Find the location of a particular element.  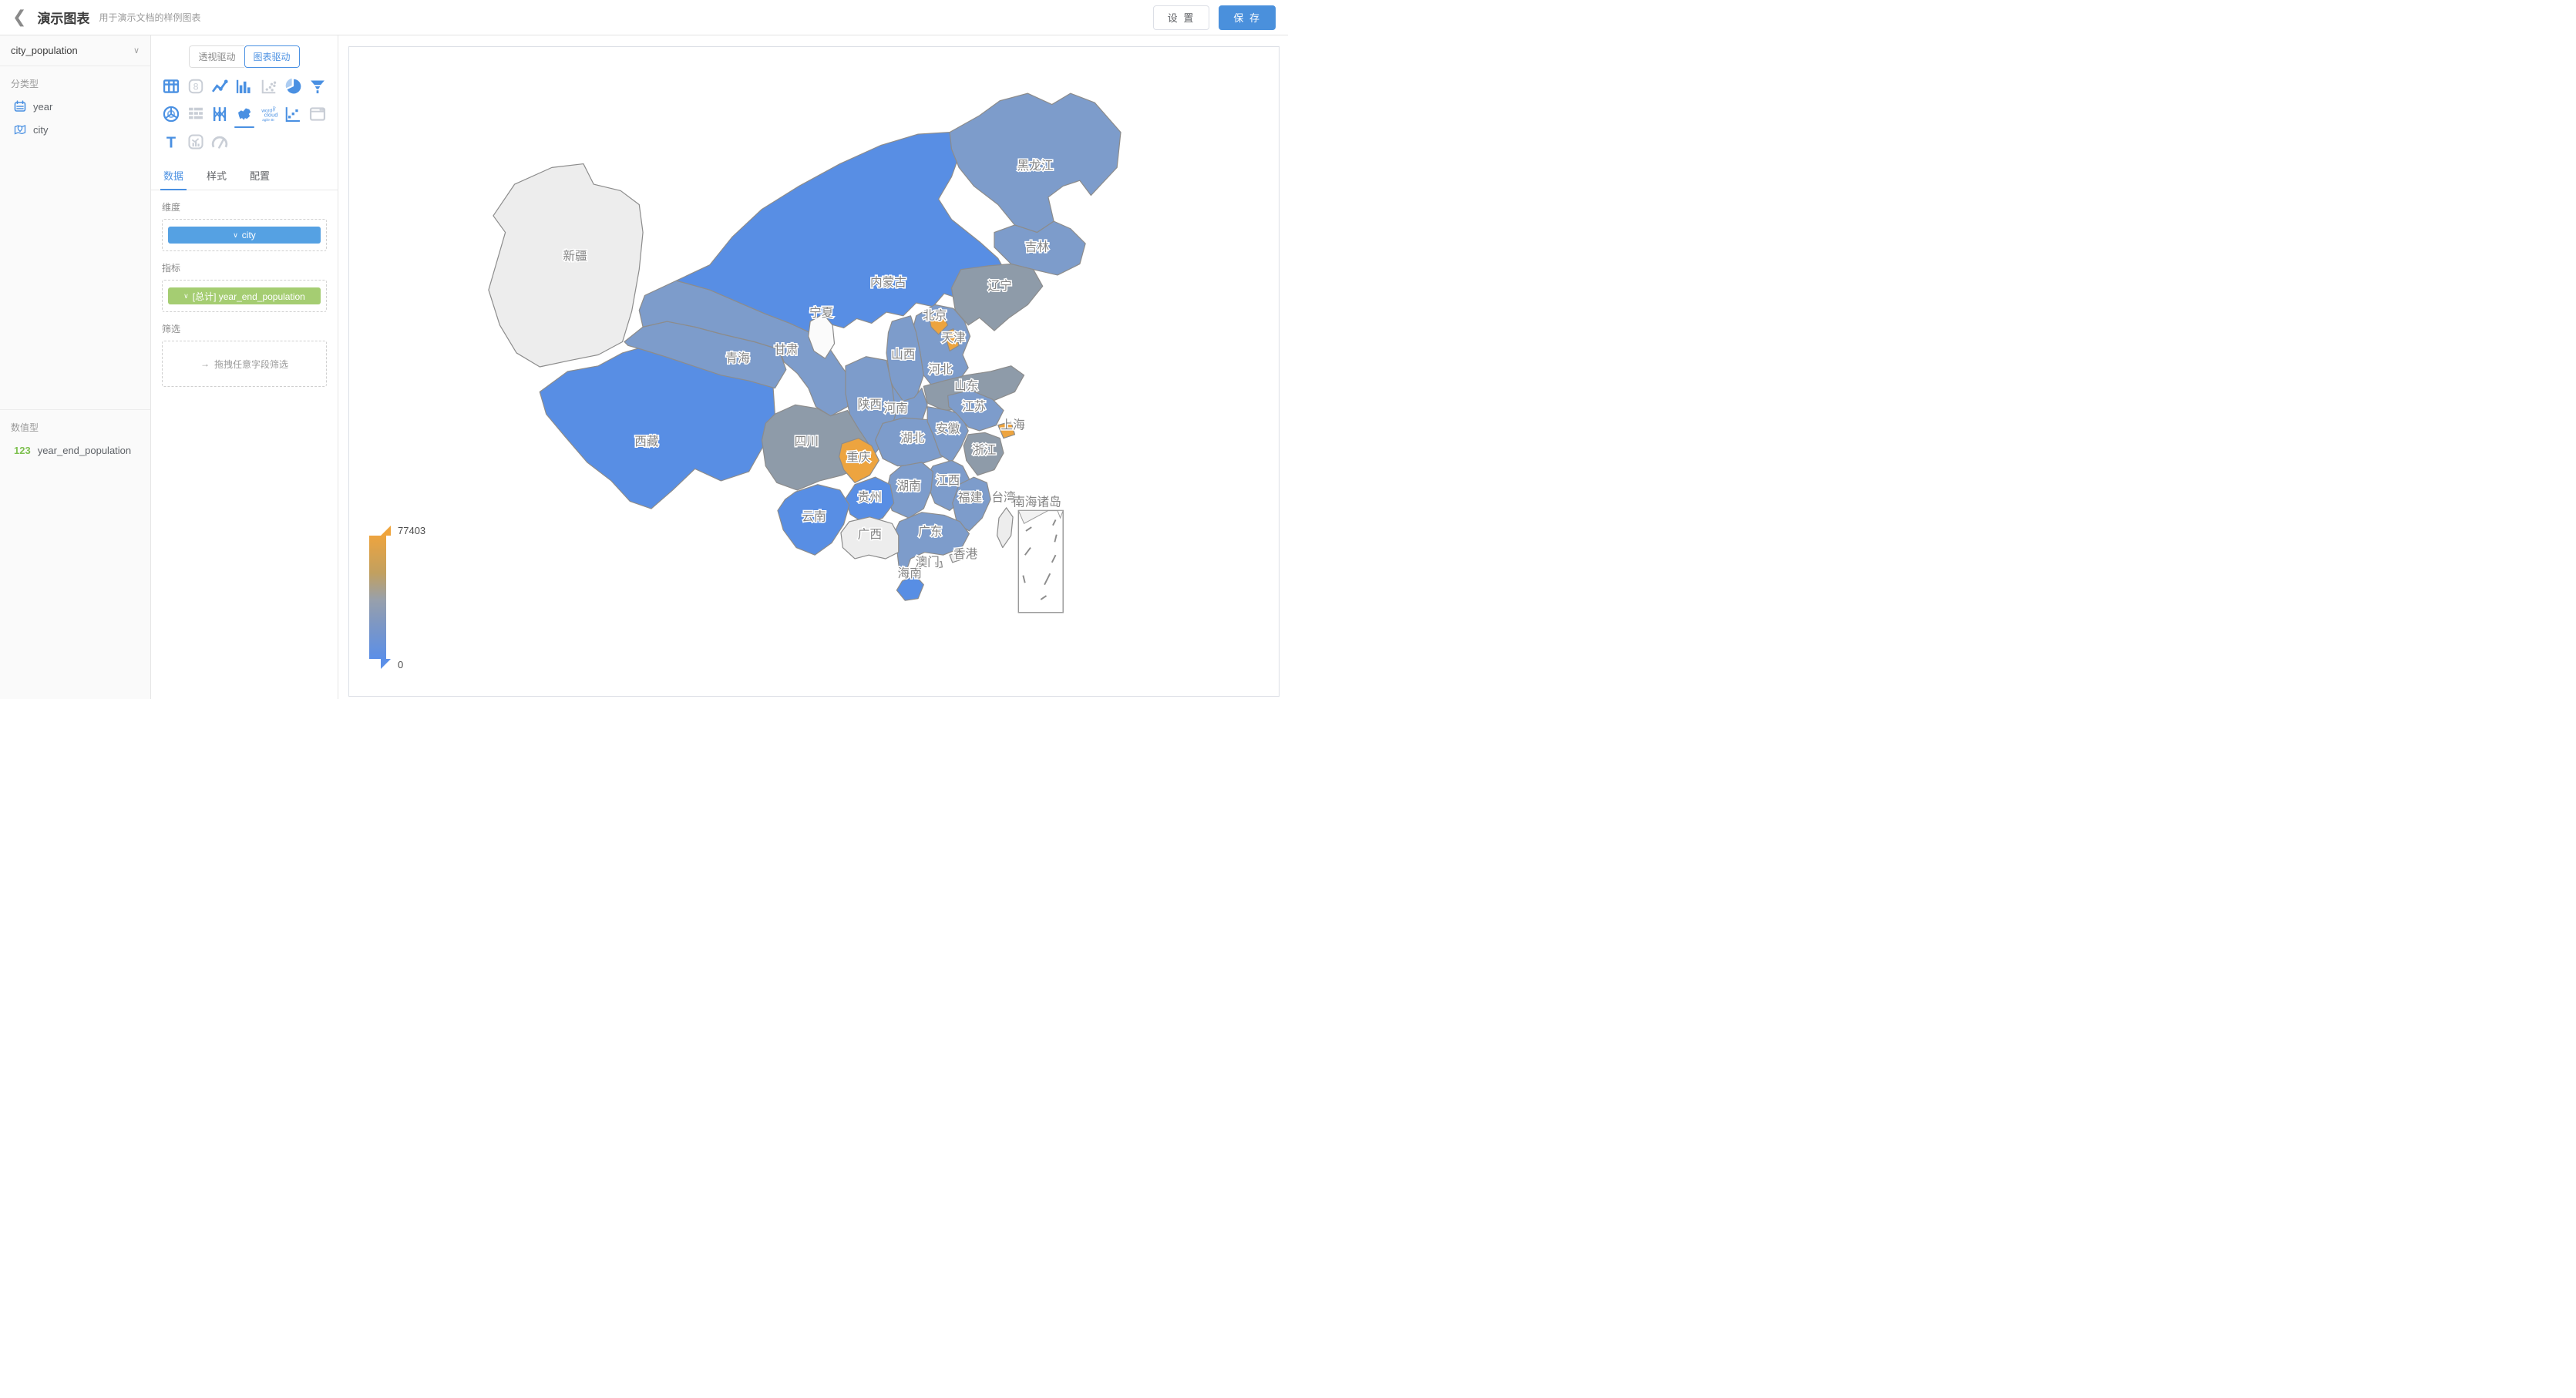

south-china-sea-inset is located at coordinates (1040, 561).